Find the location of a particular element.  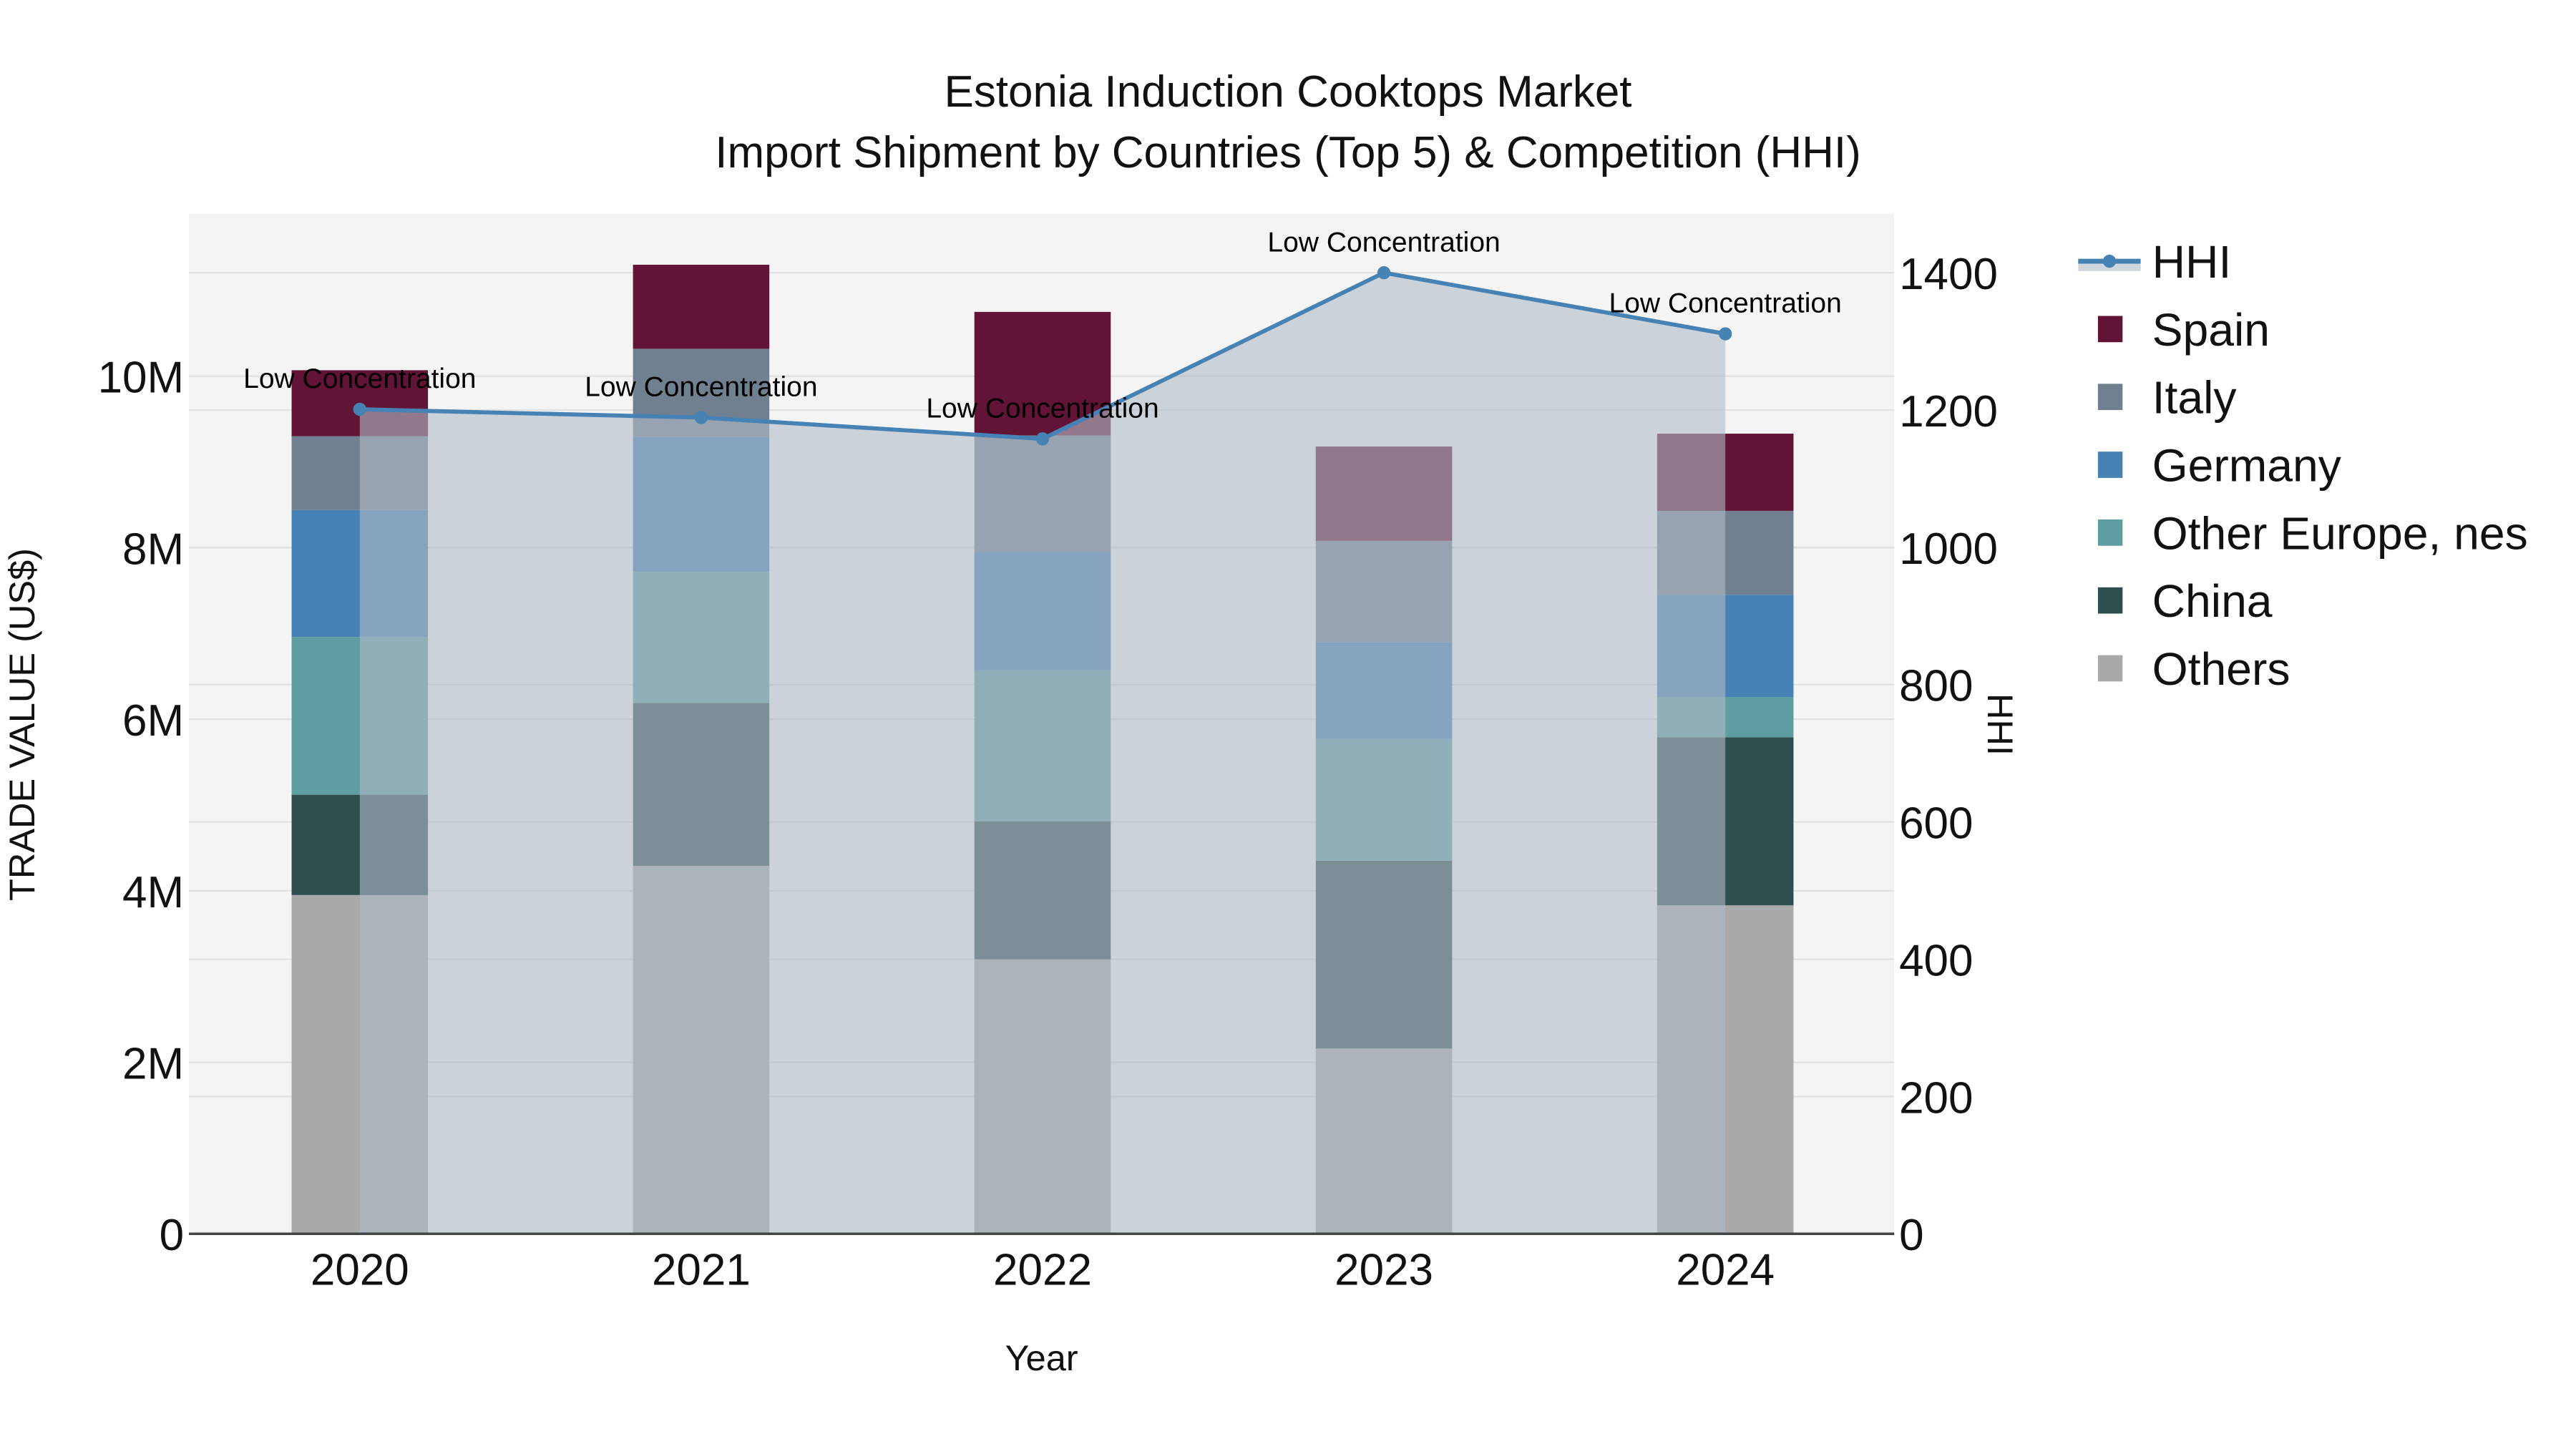

y-tick-label: 8M is located at coordinates (153, 549).